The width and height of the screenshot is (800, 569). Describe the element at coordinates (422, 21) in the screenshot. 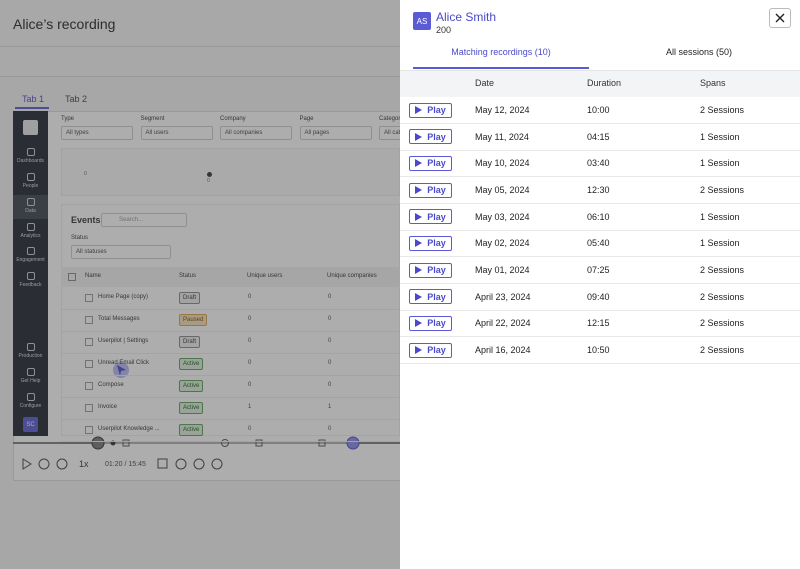

I see `avatar: AS` at that location.